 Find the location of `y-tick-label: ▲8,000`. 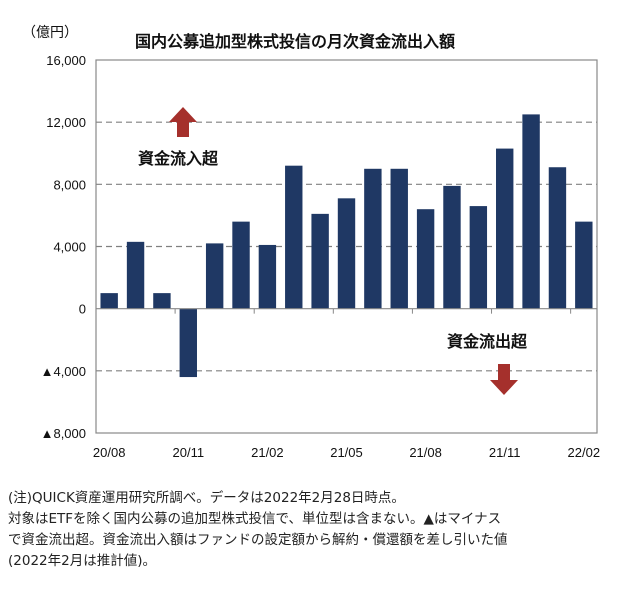

y-tick-label: ▲8,000 is located at coordinates (63, 433).